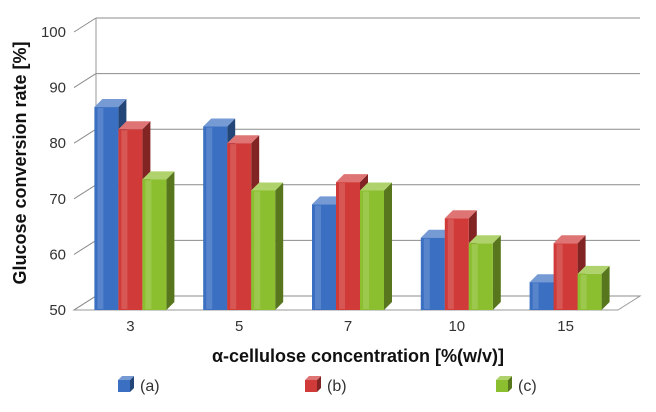 This screenshot has width=656, height=412. I want to click on legend-label: (b), so click(337, 386).